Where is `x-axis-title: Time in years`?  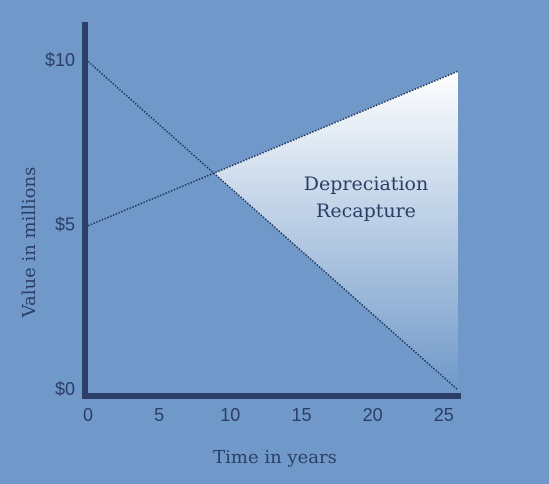 x-axis-title: Time in years is located at coordinates (275, 457).